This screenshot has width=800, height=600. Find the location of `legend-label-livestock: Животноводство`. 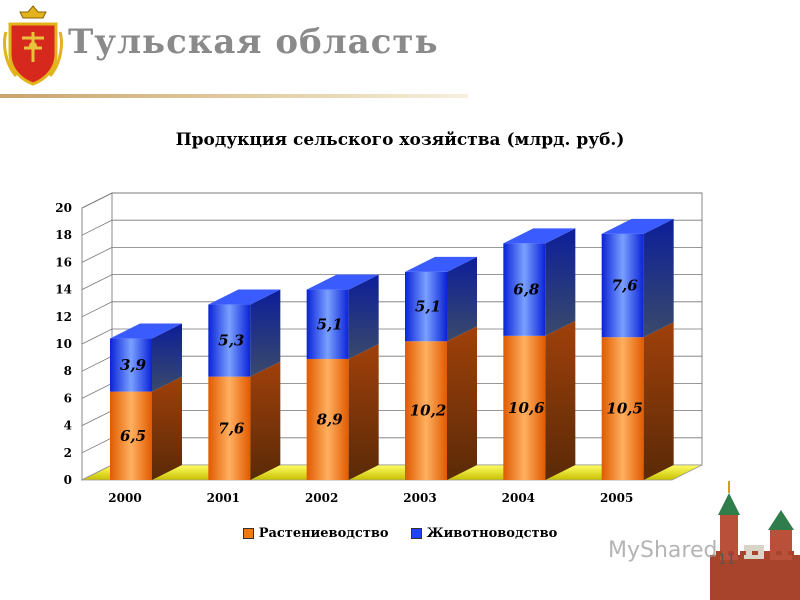

legend-label-livestock: Животноводство is located at coordinates (492, 533).